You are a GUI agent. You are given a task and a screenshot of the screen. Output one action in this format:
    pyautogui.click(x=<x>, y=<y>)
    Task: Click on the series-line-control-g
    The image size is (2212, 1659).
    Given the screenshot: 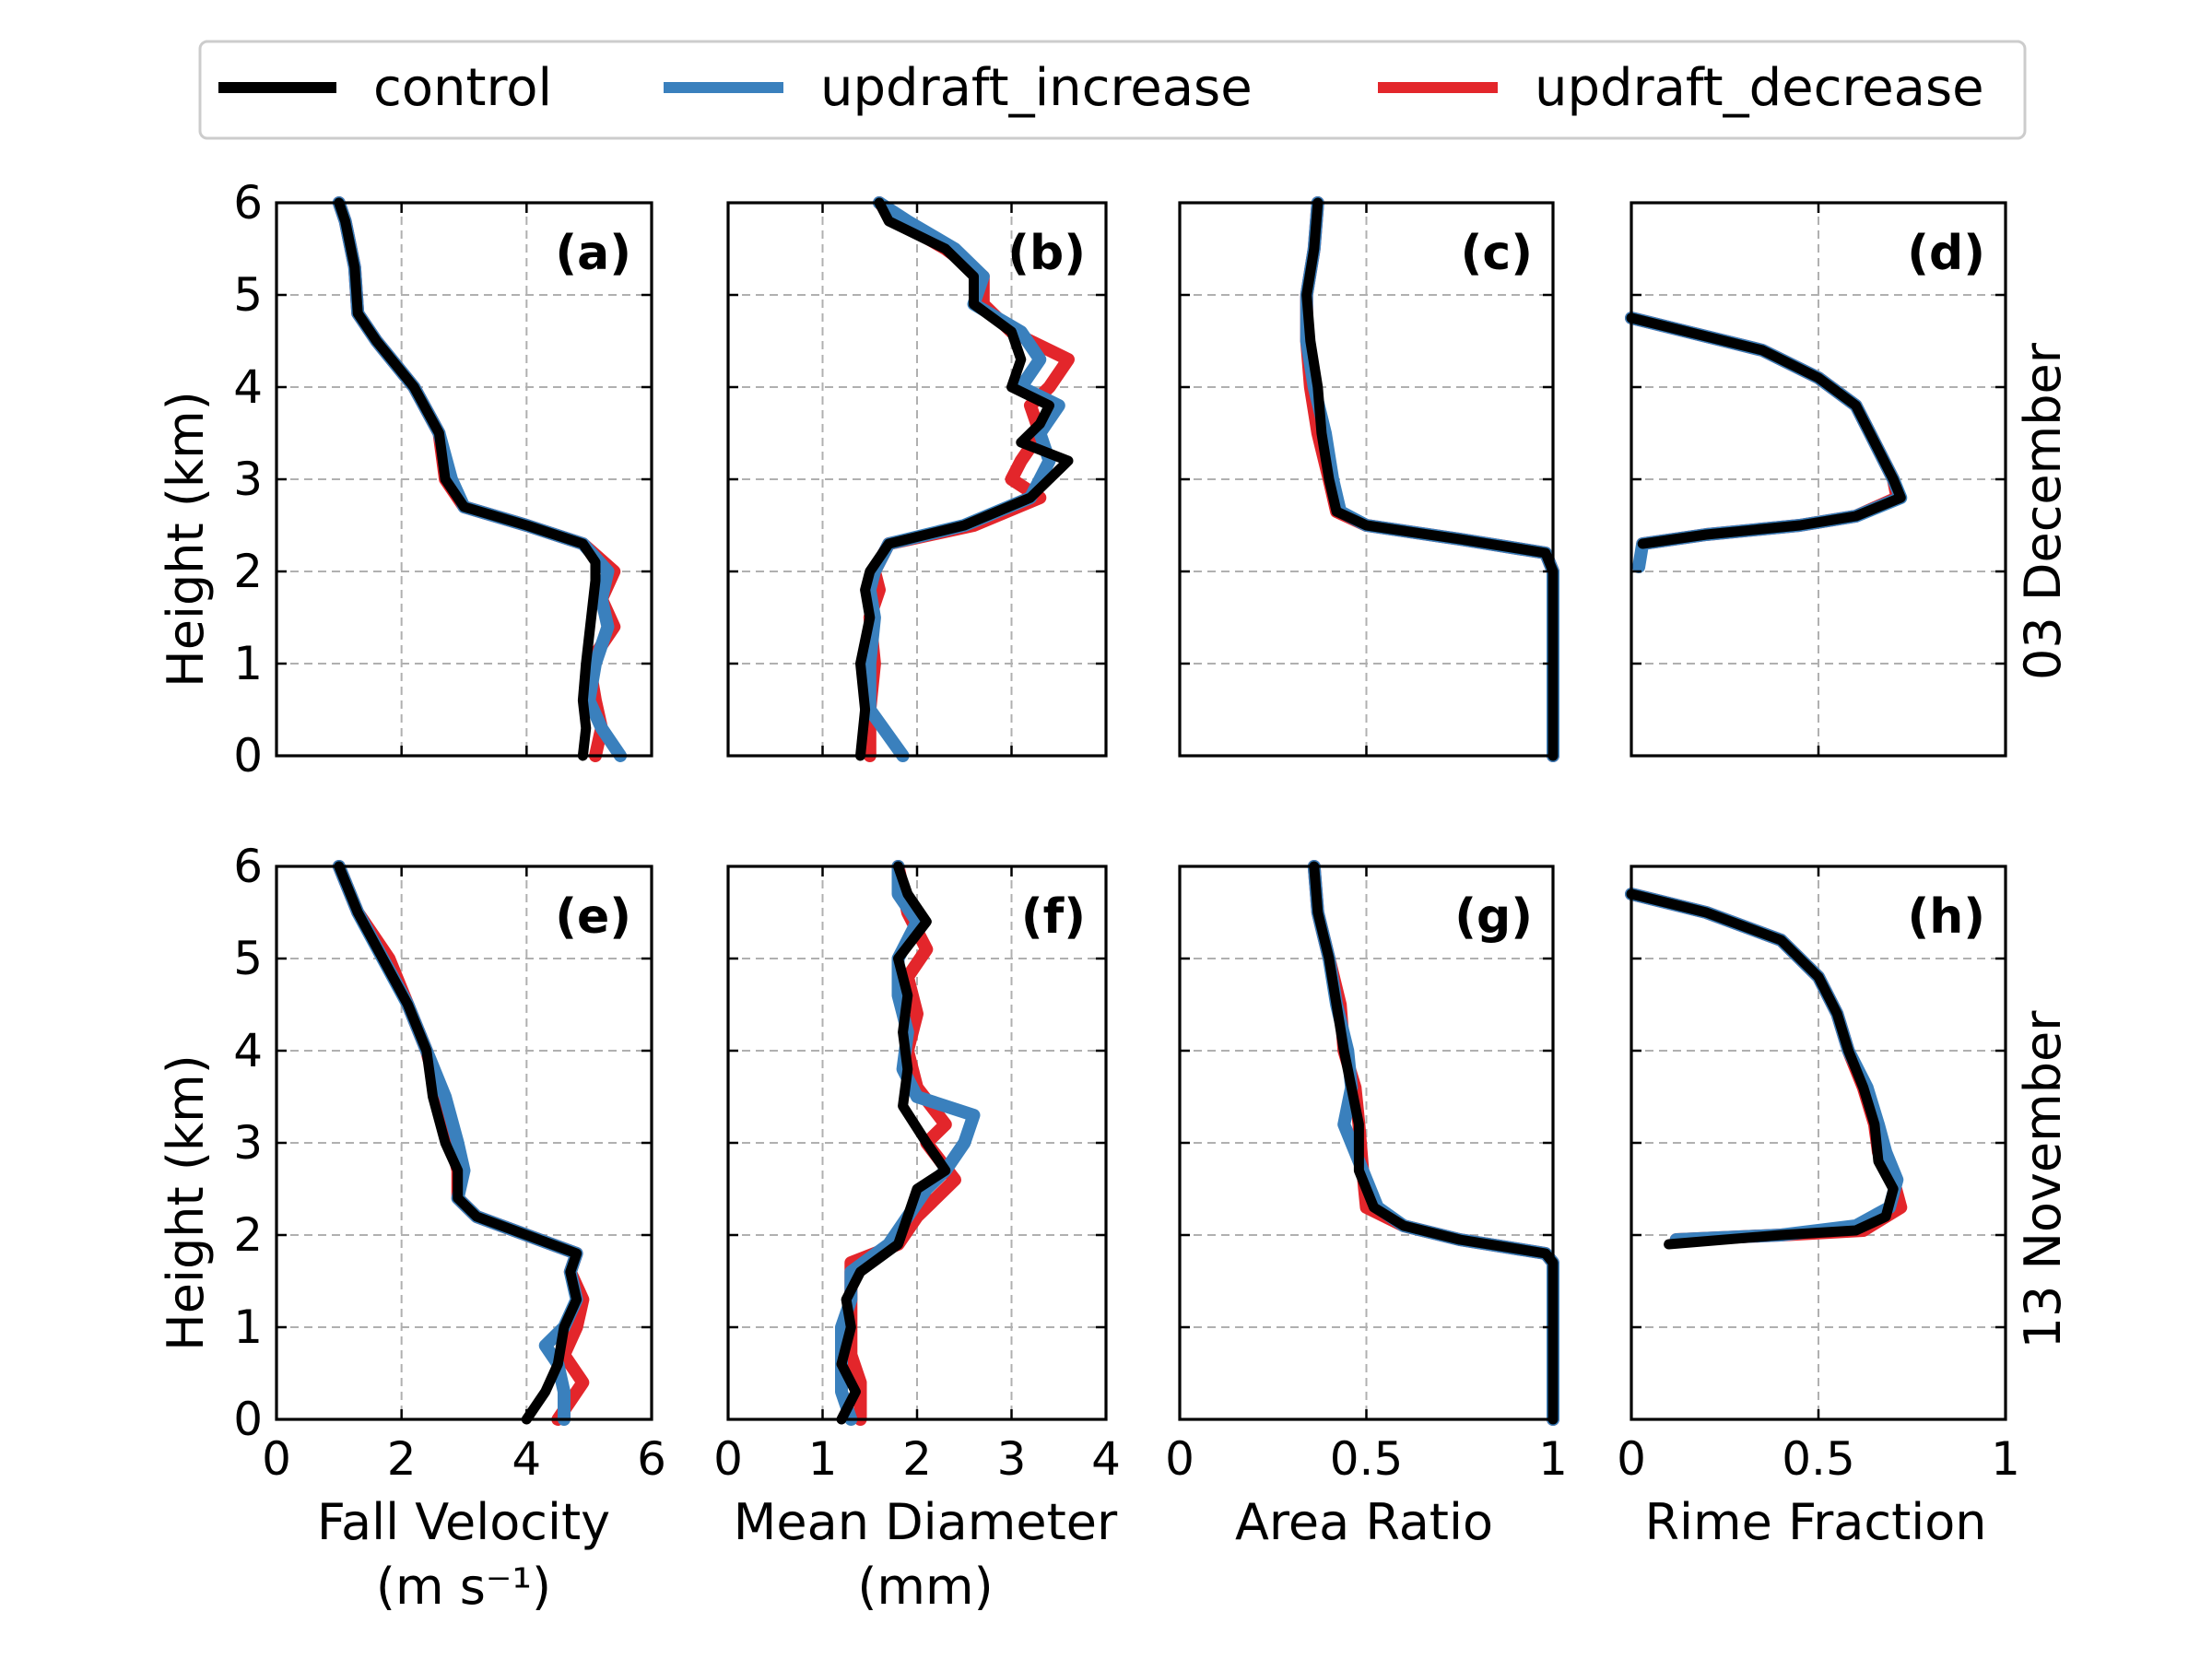 What is the action you would take?
    pyautogui.click(x=1434, y=1143)
    